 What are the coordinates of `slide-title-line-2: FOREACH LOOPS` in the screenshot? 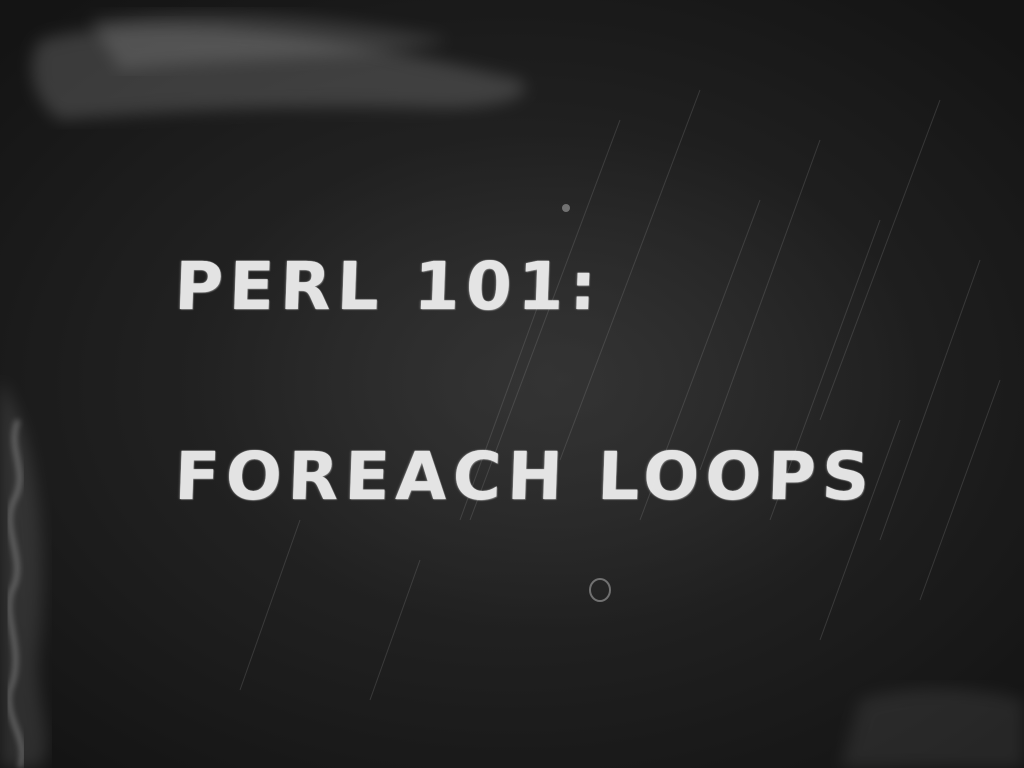 It's located at (525, 476).